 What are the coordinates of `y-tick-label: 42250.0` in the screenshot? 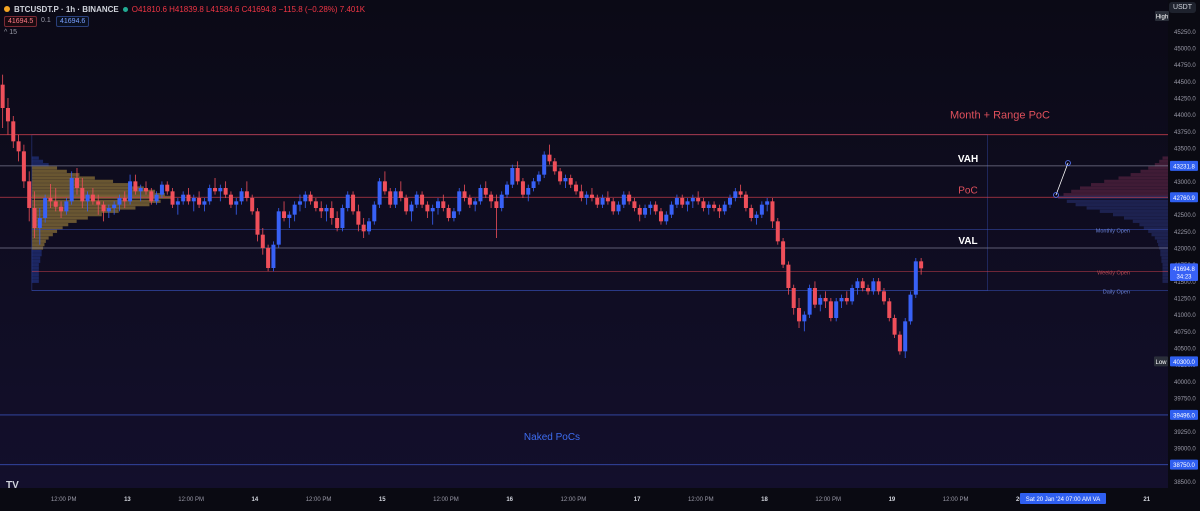 It's located at (1185, 233).